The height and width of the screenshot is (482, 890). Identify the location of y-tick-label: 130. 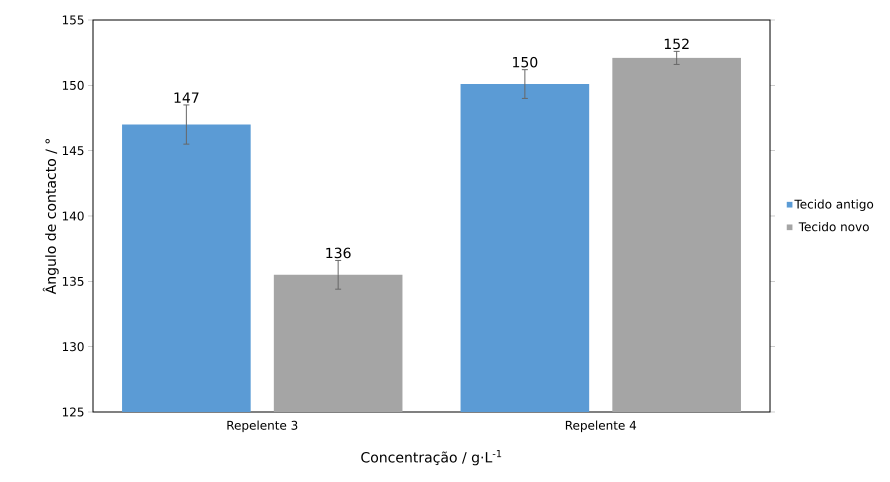
(73, 347).